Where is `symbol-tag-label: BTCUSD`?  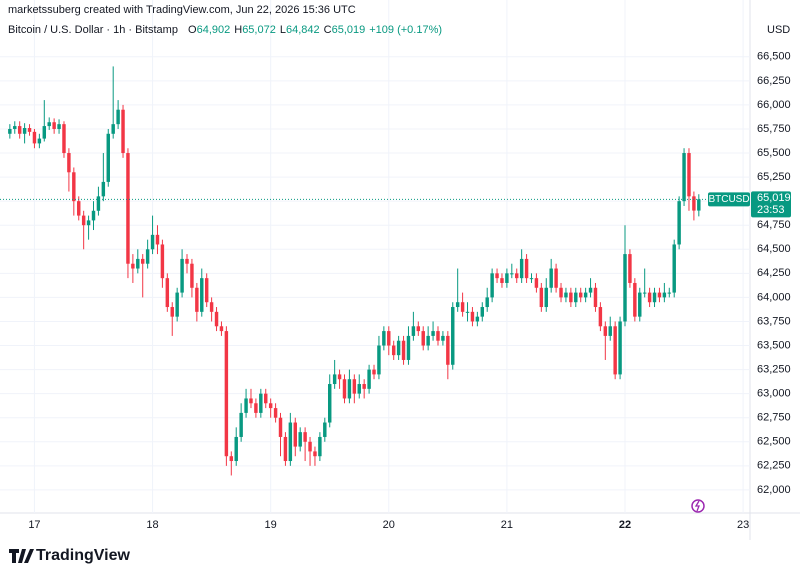
symbol-tag-label: BTCUSD is located at coordinates (728, 199).